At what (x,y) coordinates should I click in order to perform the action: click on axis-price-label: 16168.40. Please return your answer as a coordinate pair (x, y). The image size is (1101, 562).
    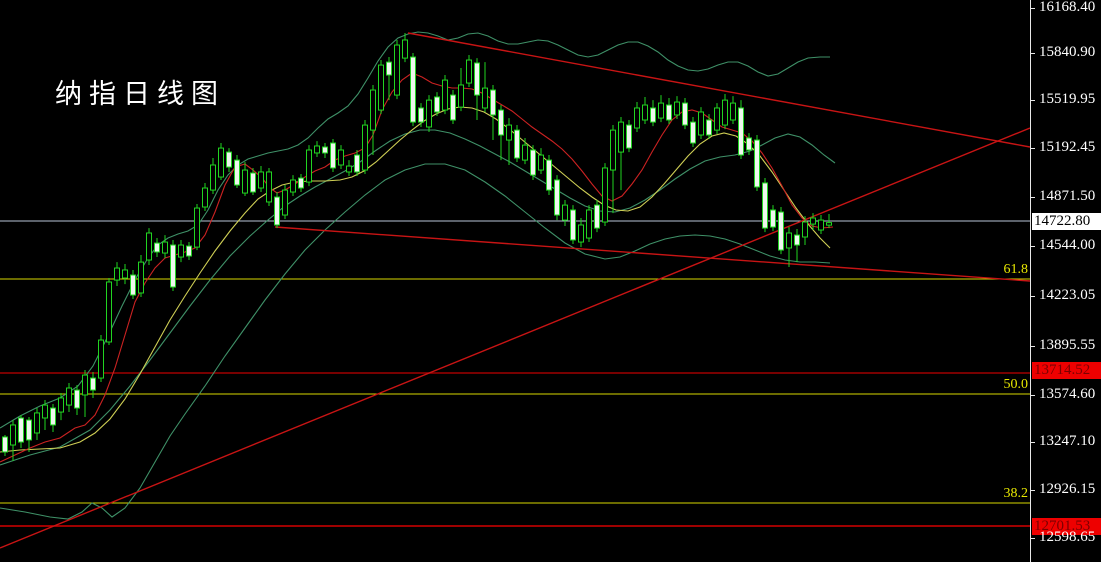
    Looking at the image, I should click on (1067, 7).